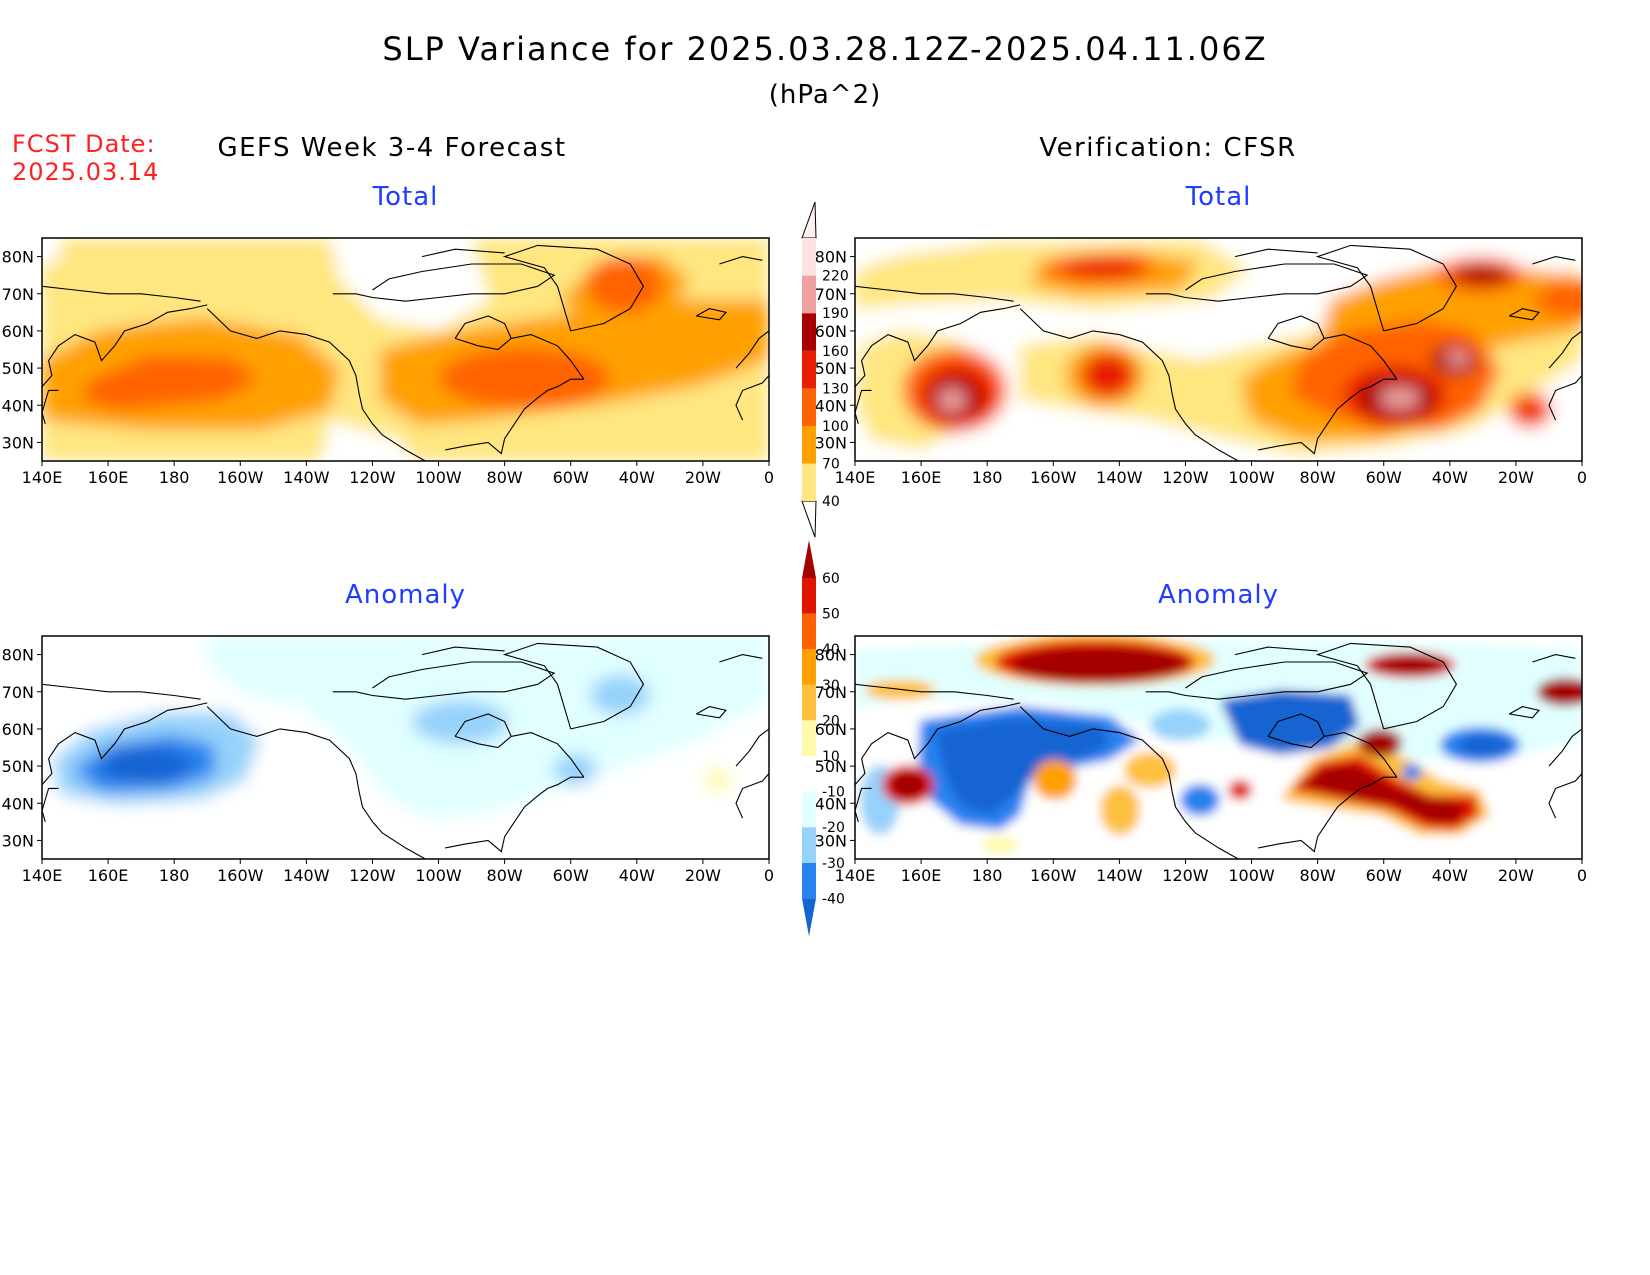 The width and height of the screenshot is (1650, 1275). I want to click on anomaly-colorbar-label: 10, so click(831, 757).